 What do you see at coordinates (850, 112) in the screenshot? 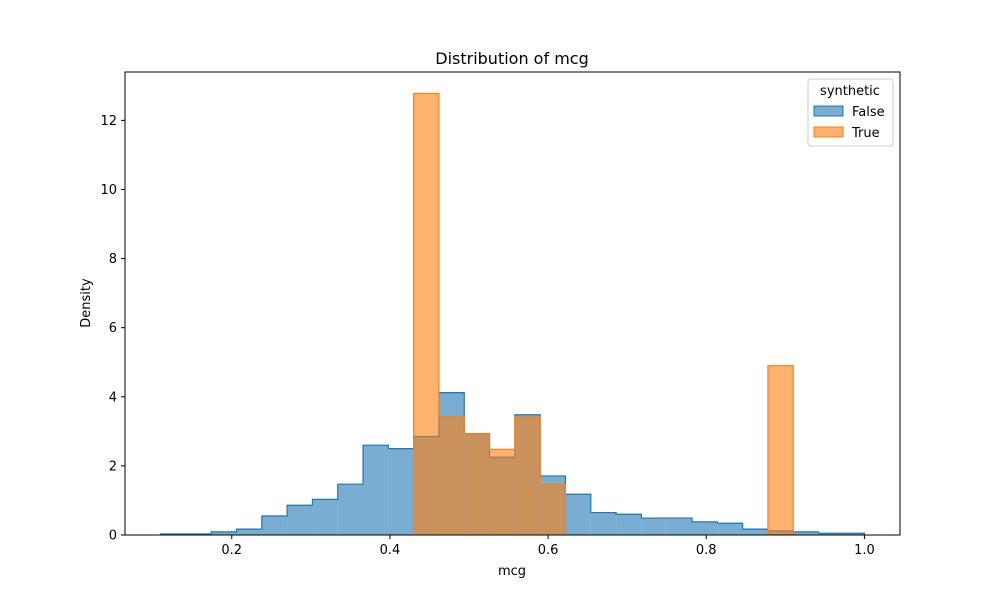
I see `legend: synthetic False True` at bounding box center [850, 112].